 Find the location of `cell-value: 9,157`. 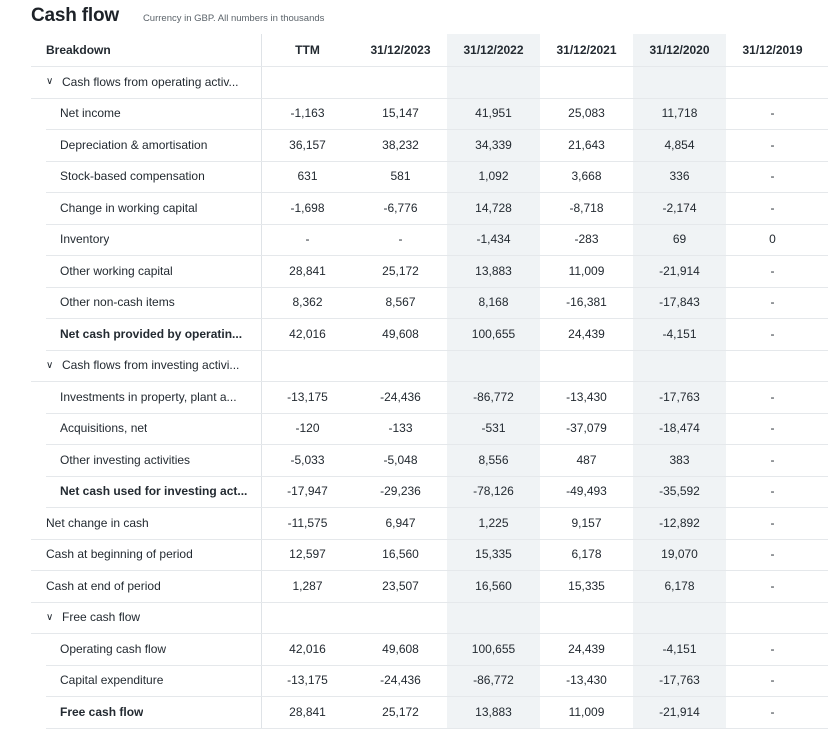

cell-value: 9,157 is located at coordinates (586, 522).